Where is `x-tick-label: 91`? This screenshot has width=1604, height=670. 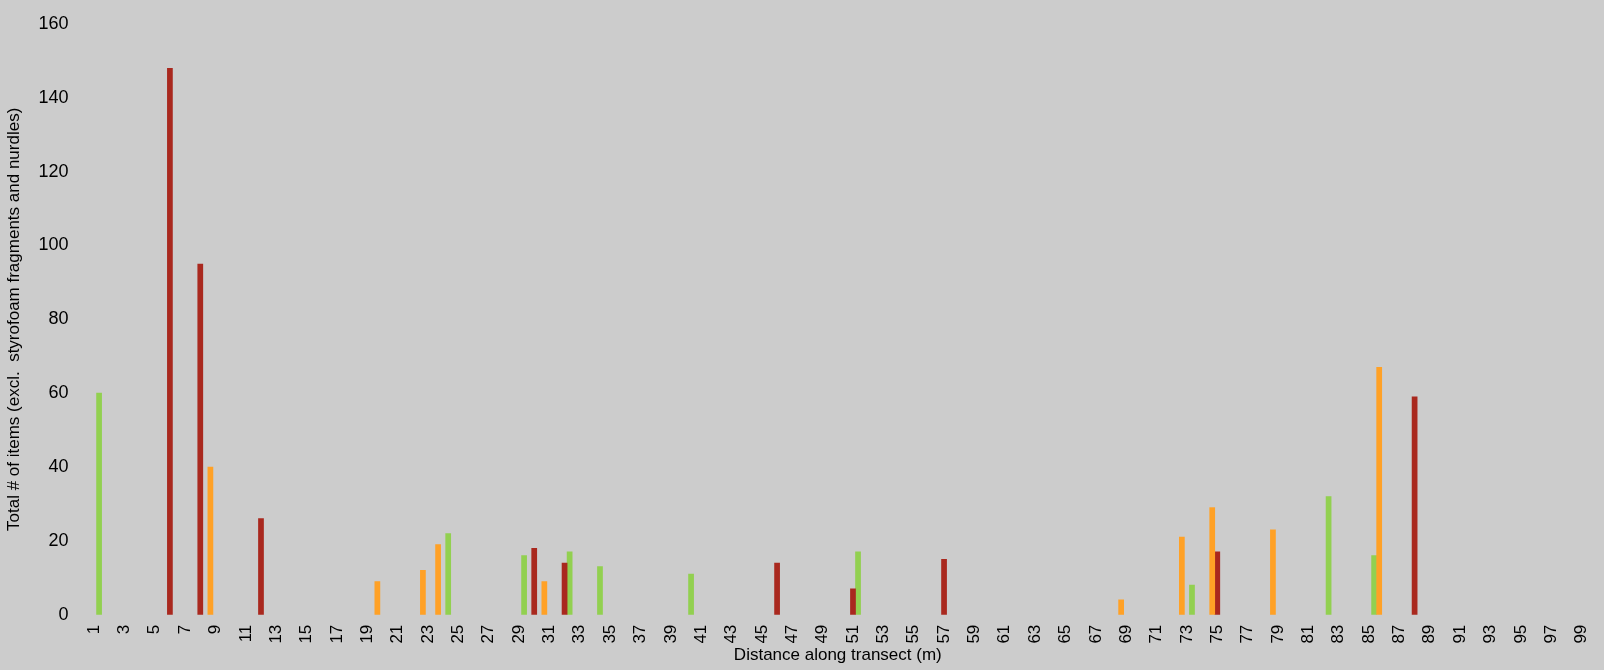 x-tick-label: 91 is located at coordinates (1459, 634).